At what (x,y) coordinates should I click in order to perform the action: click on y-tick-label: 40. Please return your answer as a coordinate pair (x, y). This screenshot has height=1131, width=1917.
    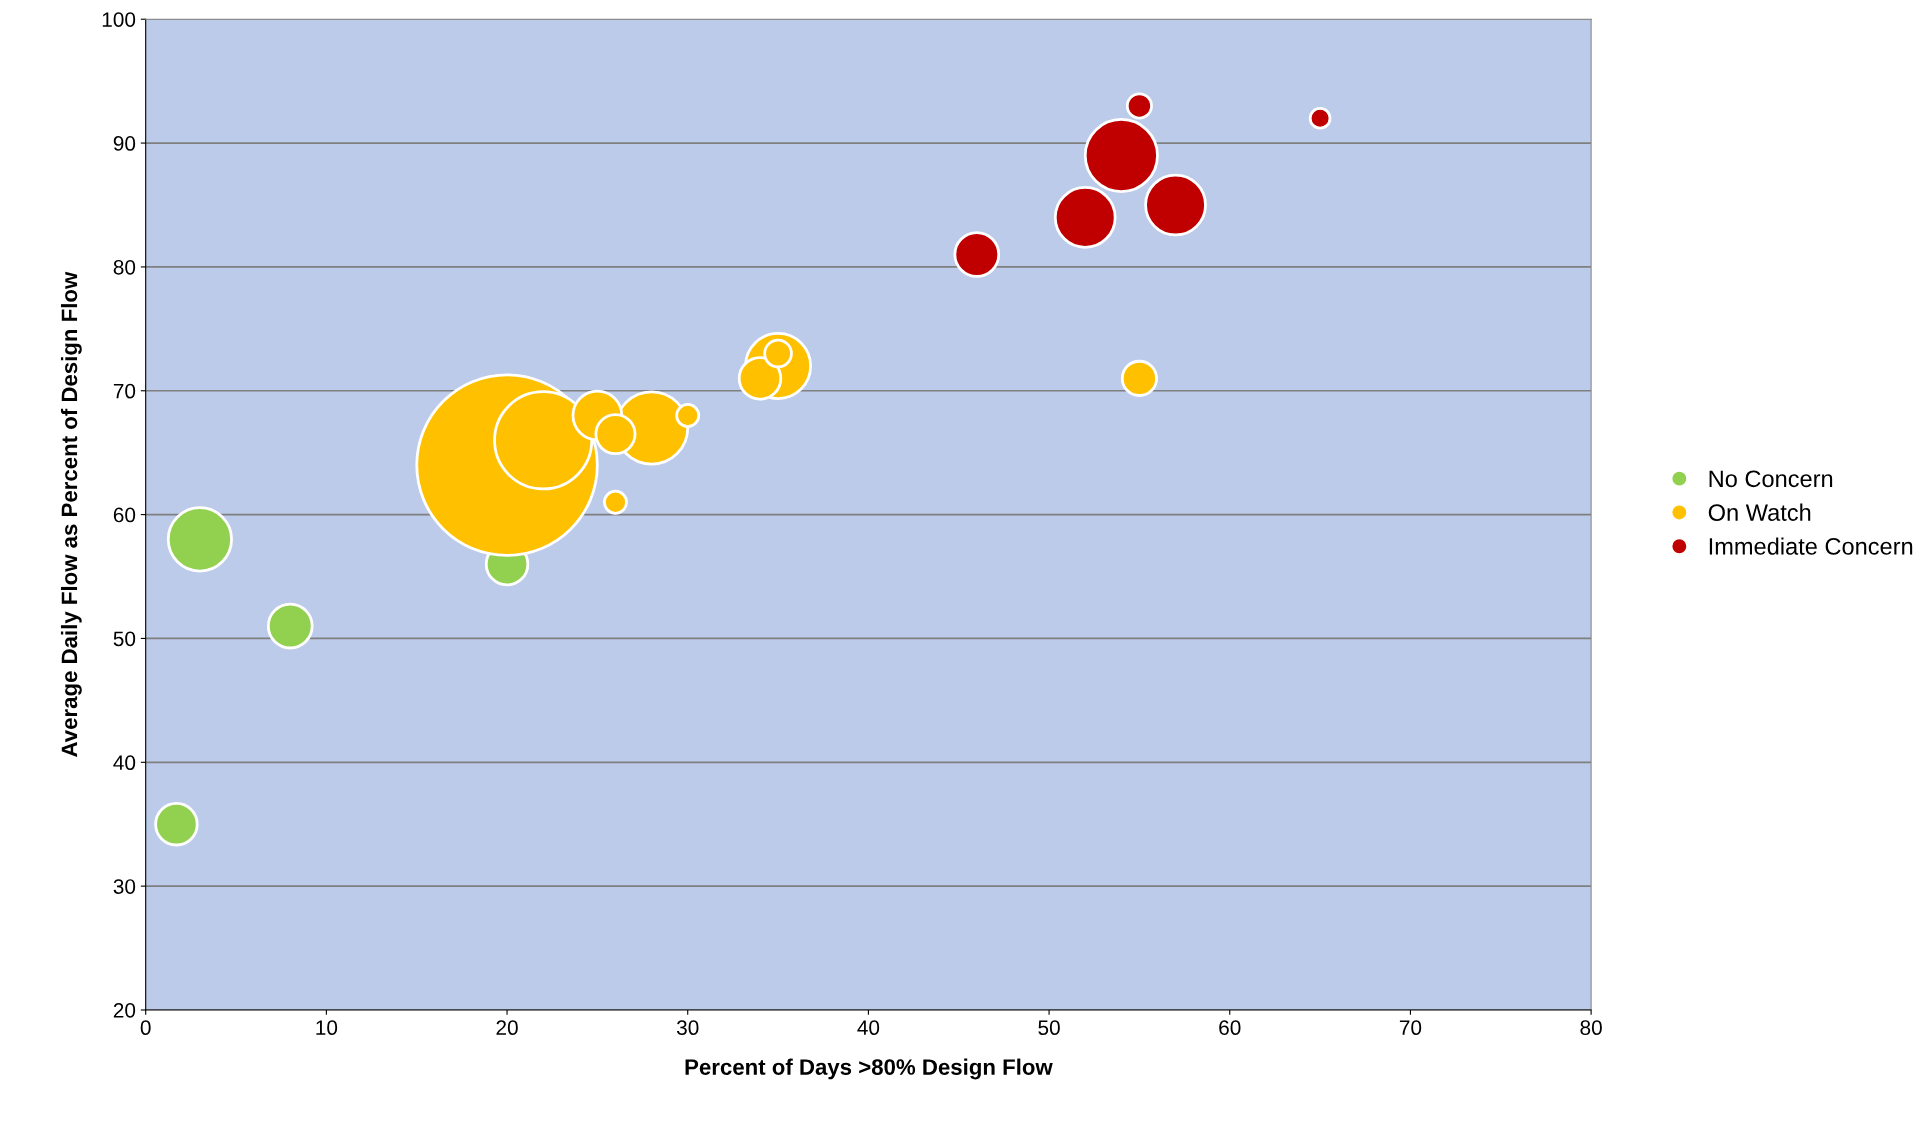
    Looking at the image, I should click on (124, 763).